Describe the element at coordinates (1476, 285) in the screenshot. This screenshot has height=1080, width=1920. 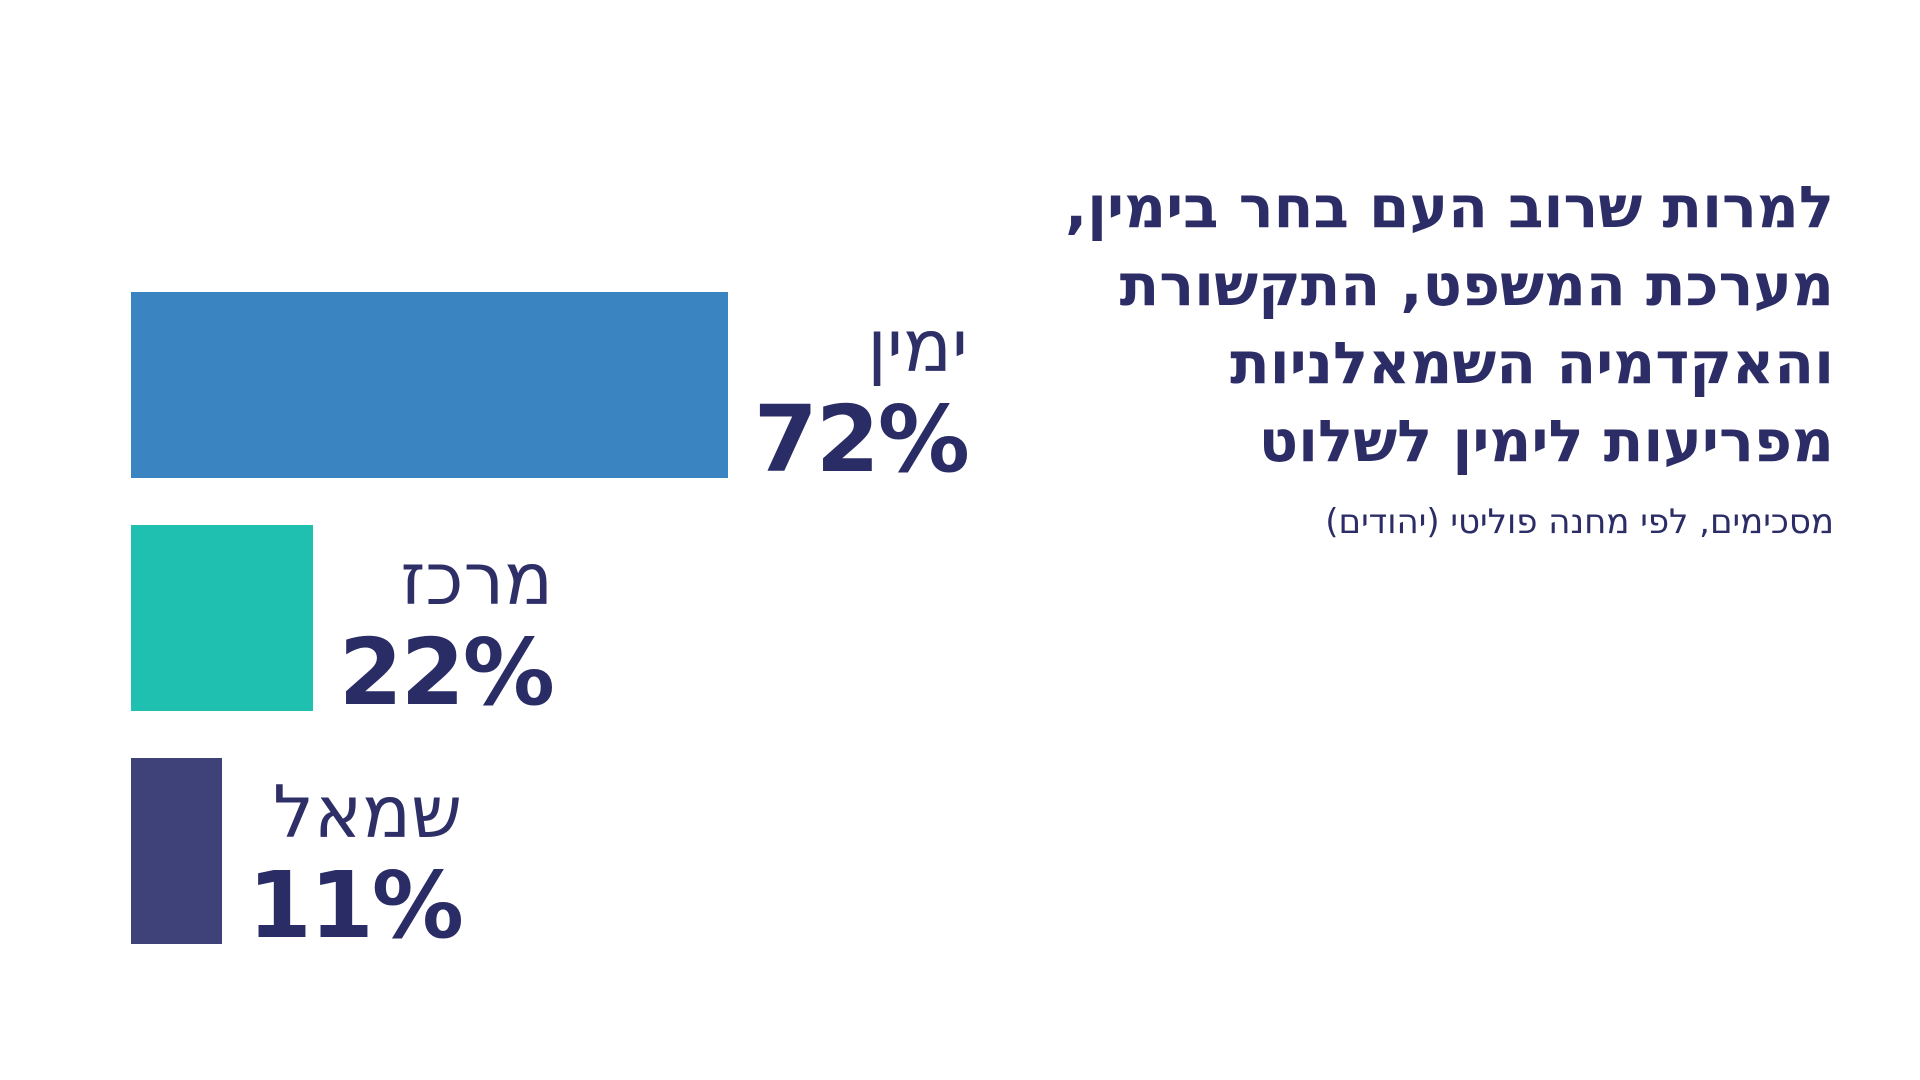
I see `title-line-2: מערכת המשפט, התקשורת` at that location.